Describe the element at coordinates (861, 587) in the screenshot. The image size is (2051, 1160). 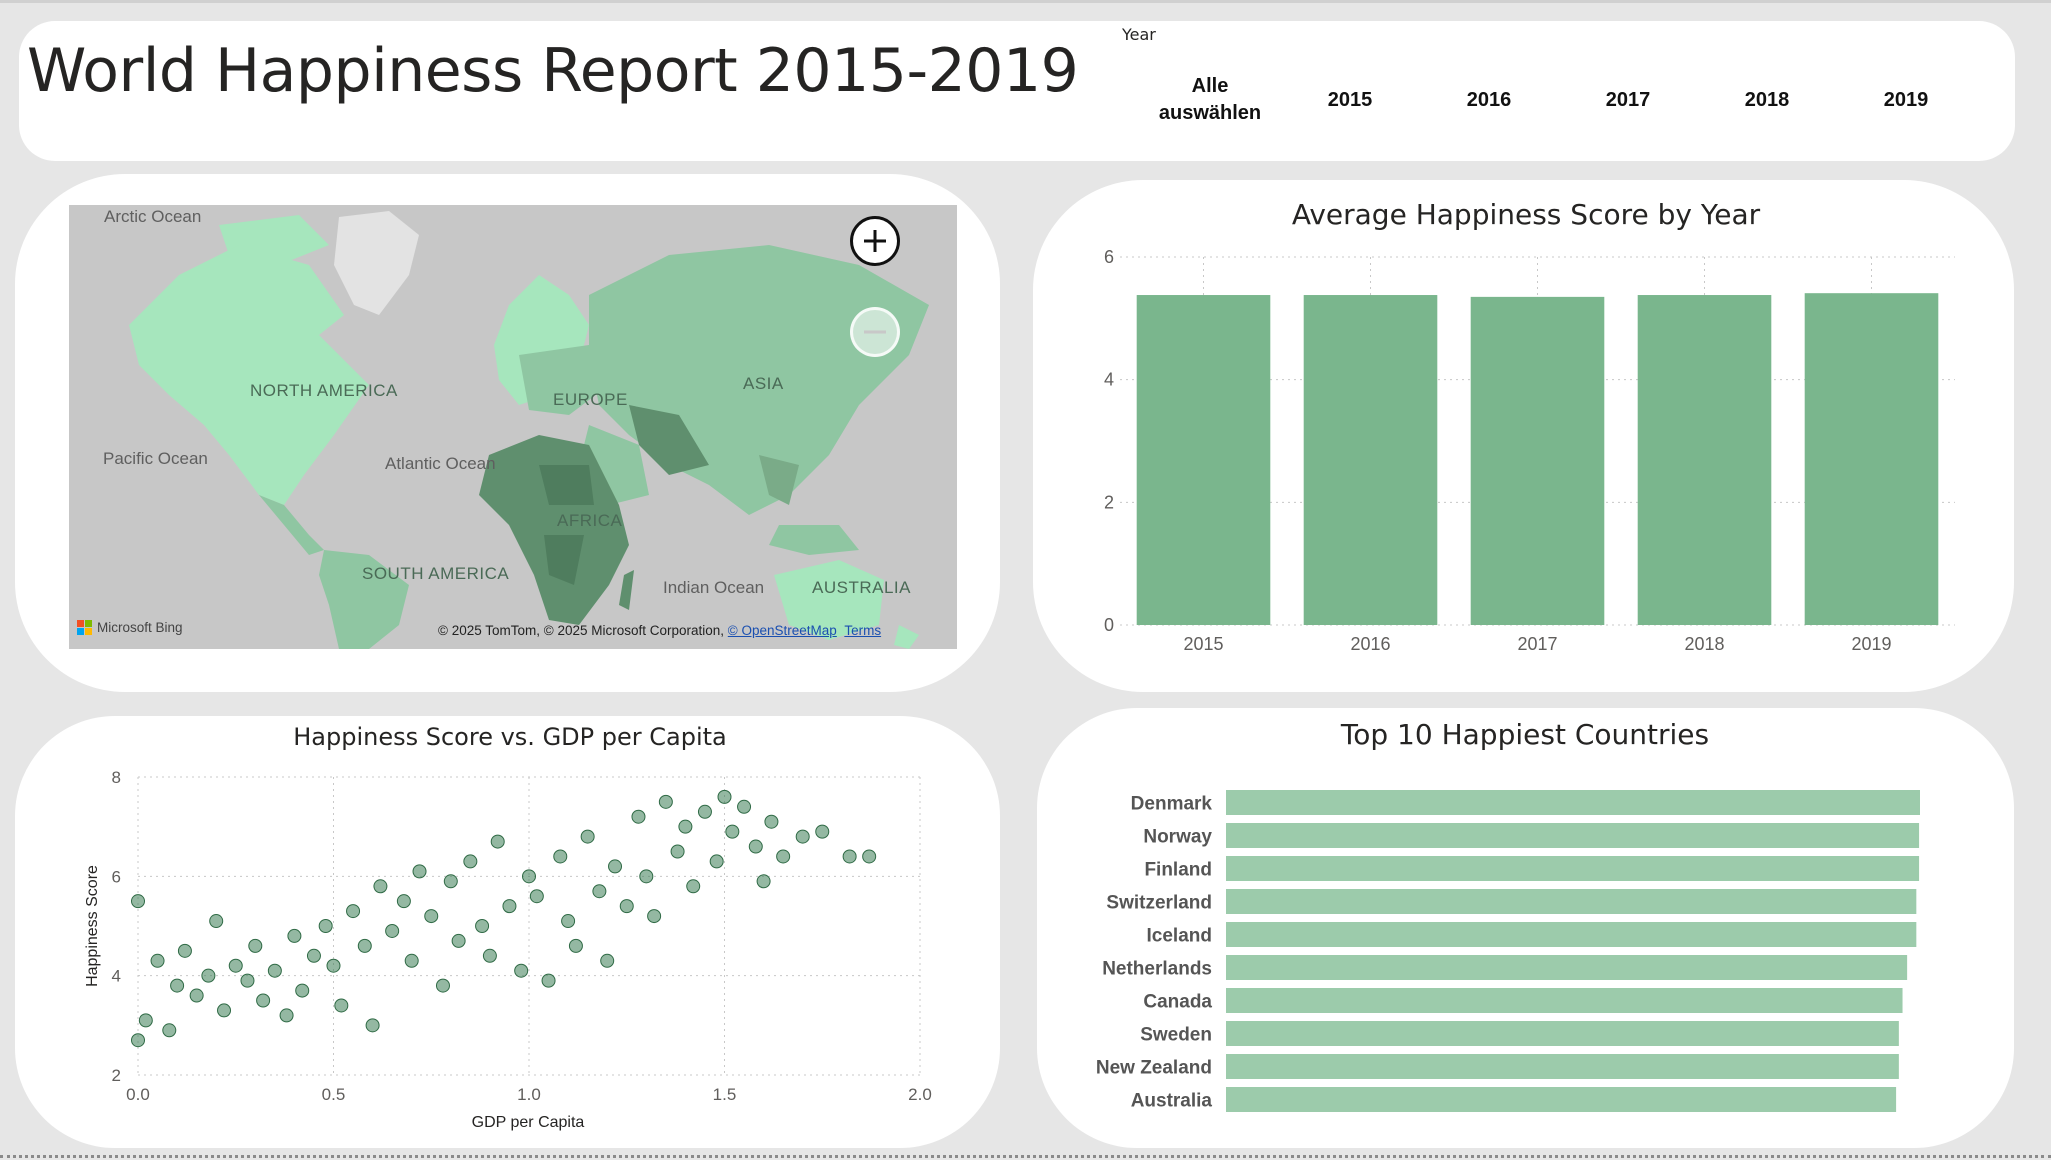
I see `map-label-australia: AUSTRALIA` at that location.